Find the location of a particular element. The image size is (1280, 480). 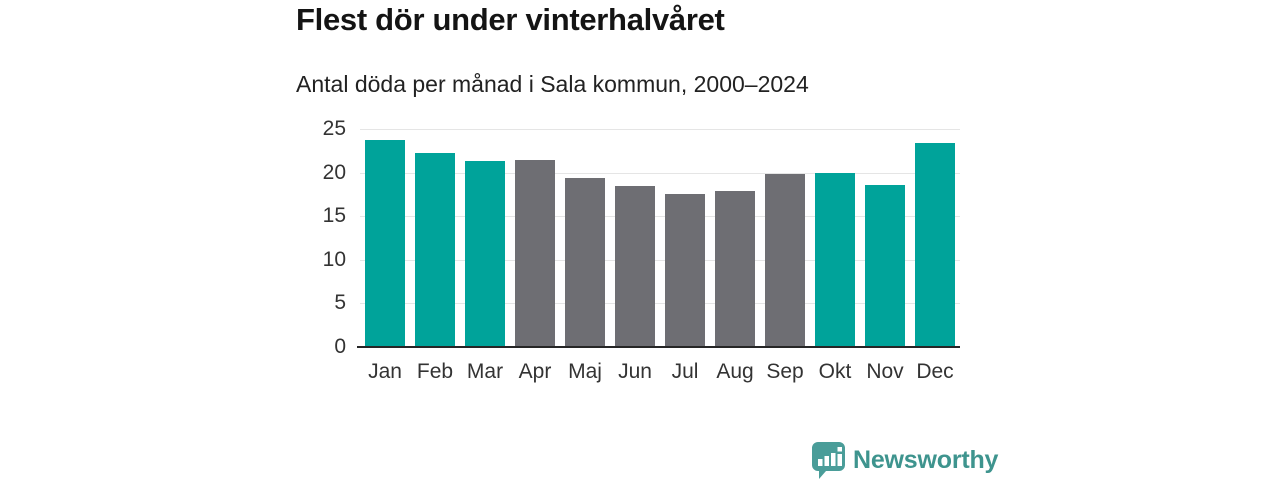

bar-sep is located at coordinates (785, 260).